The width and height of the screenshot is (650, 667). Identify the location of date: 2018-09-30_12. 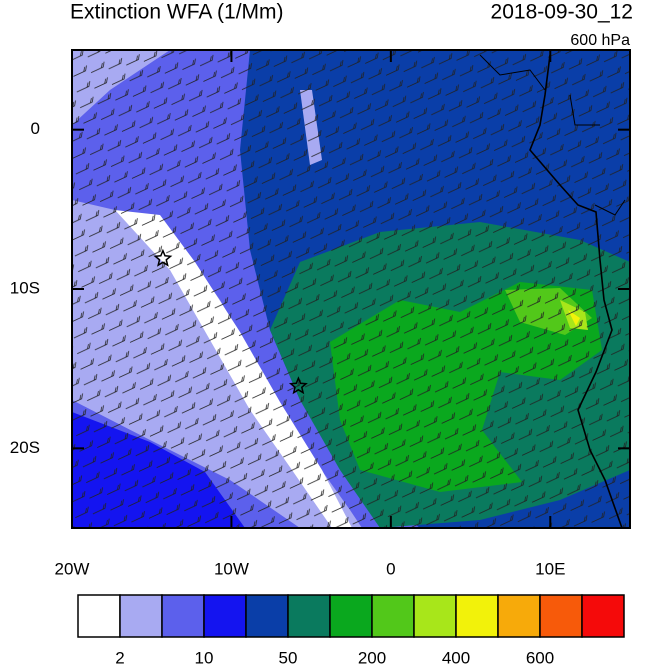
(562, 12).